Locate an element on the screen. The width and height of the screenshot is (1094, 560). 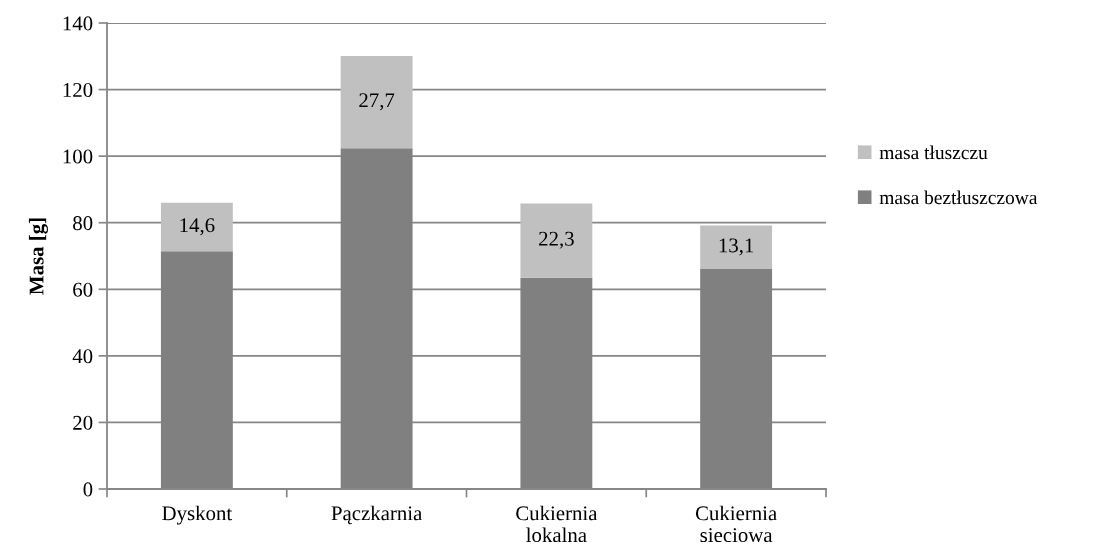
data-label: 14,6 is located at coordinates (197, 227).